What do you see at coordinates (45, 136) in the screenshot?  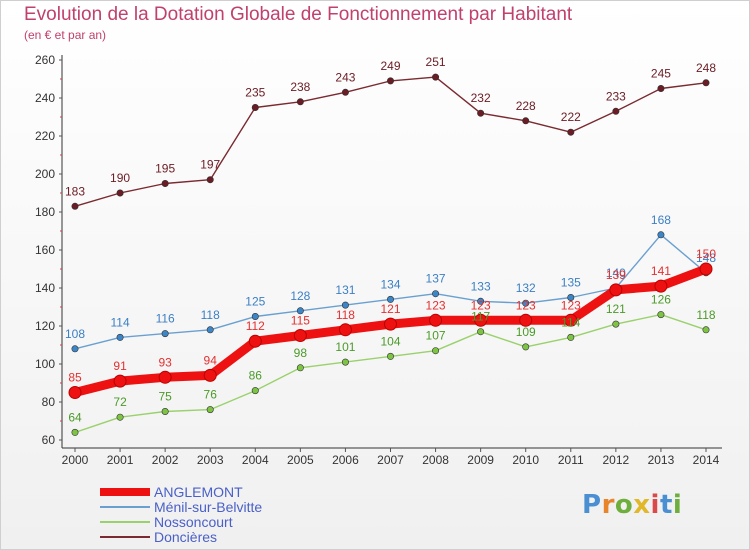 I see `y-tick-label: 220` at bounding box center [45, 136].